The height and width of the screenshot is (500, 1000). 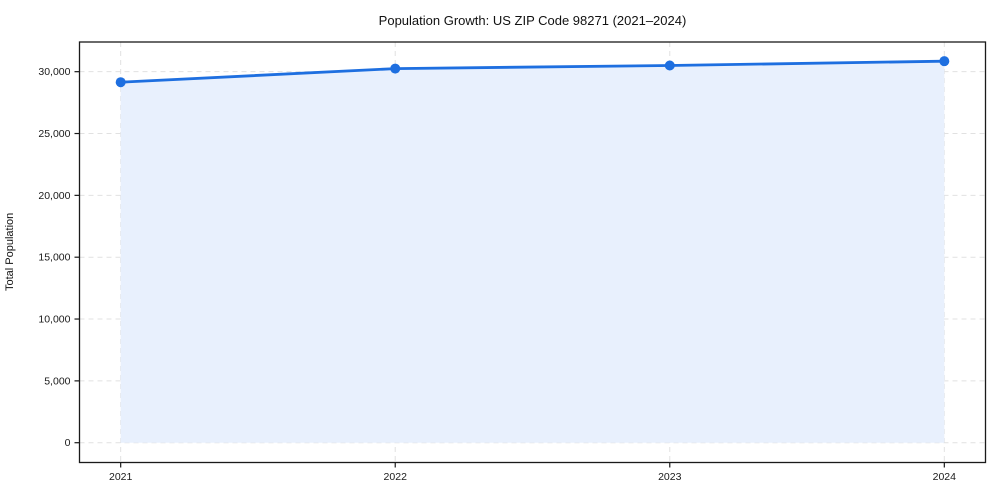 What do you see at coordinates (120, 82) in the screenshot?
I see `data-point-2021` at bounding box center [120, 82].